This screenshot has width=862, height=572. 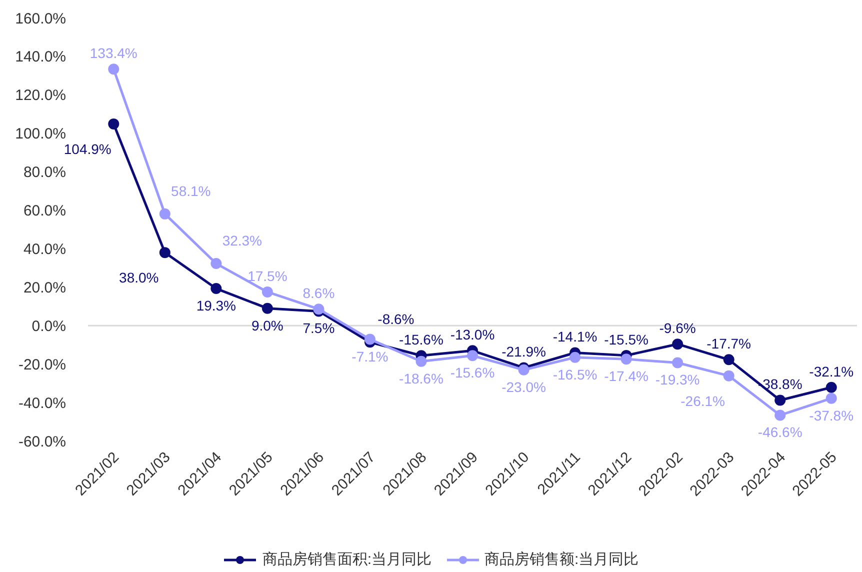 I want to click on y-tick-label: -40.0%, so click(x=42, y=403).